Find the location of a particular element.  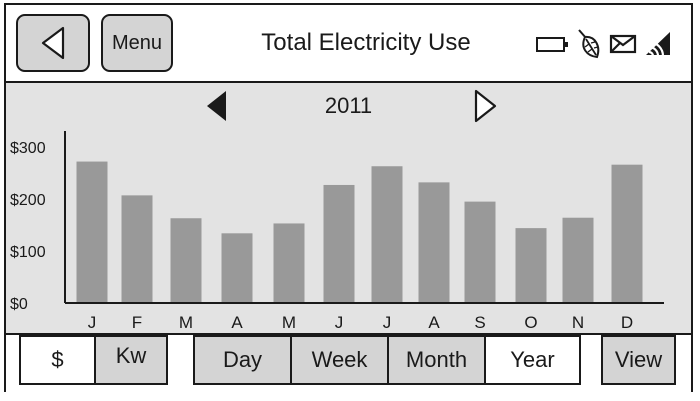

y-tick-label: $100 is located at coordinates (28, 252).